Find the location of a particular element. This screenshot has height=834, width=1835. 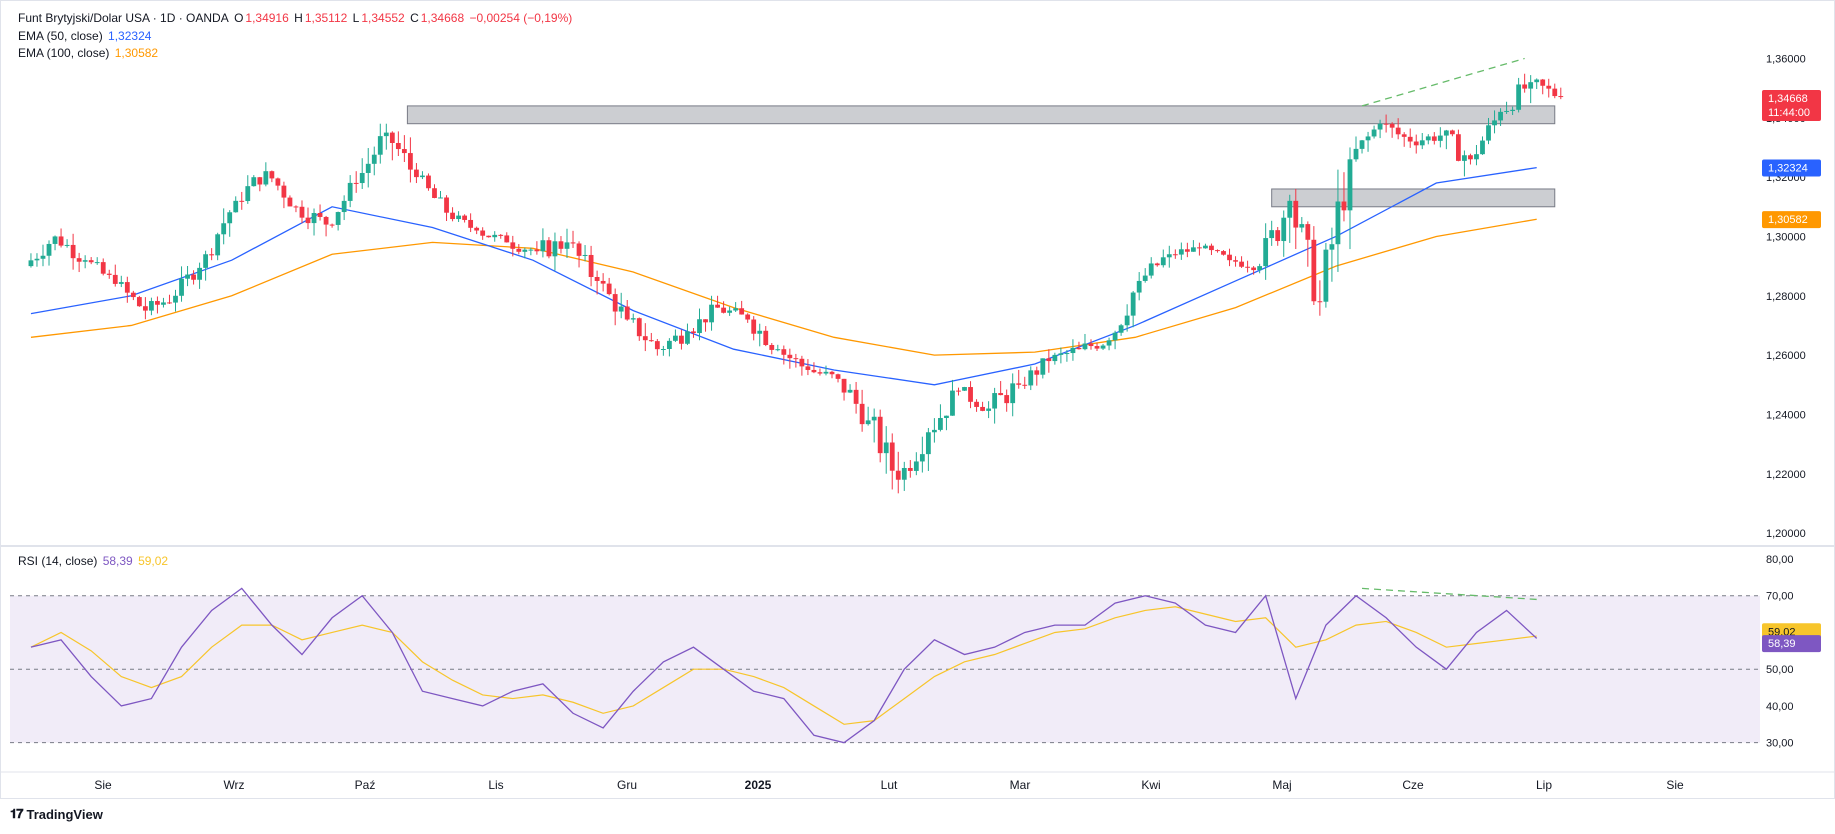

time-tick-label: Mar is located at coordinates (1020, 785).